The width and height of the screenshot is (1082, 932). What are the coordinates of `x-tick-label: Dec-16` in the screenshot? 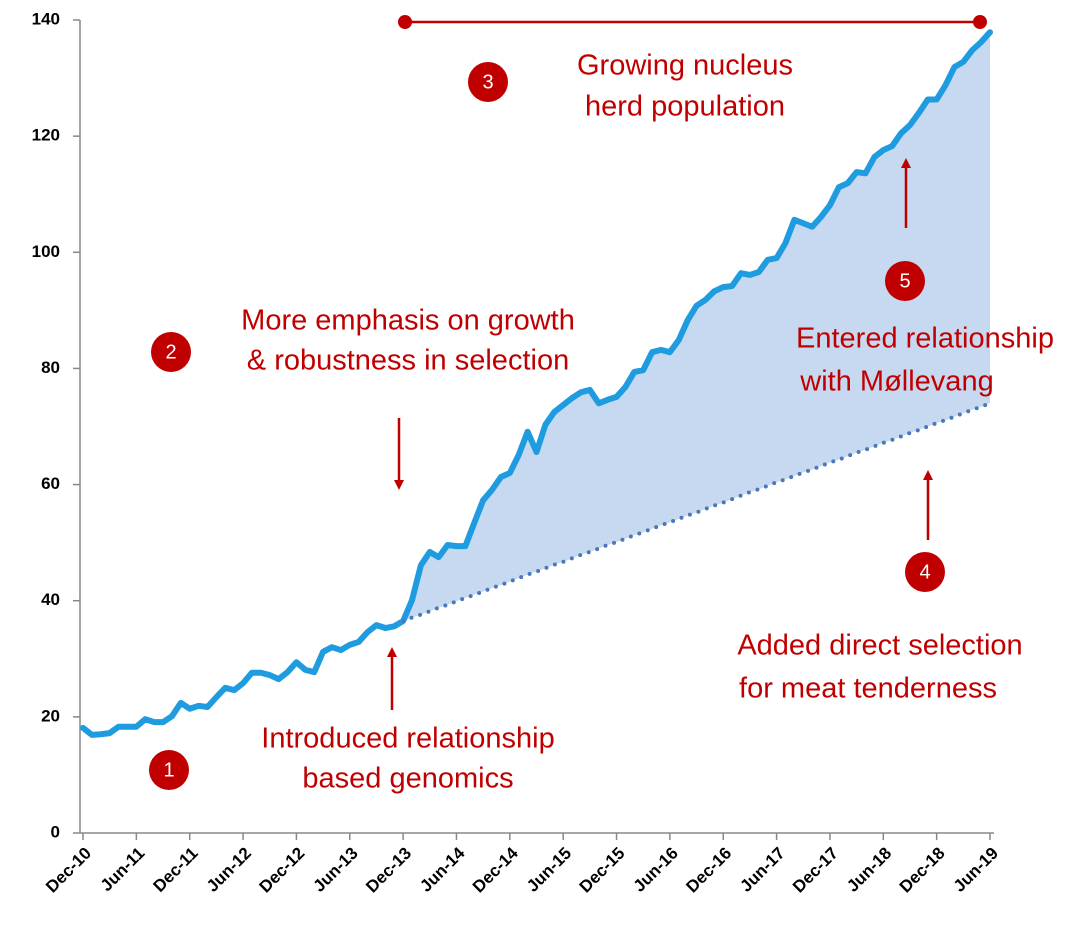 It's located at (708, 870).